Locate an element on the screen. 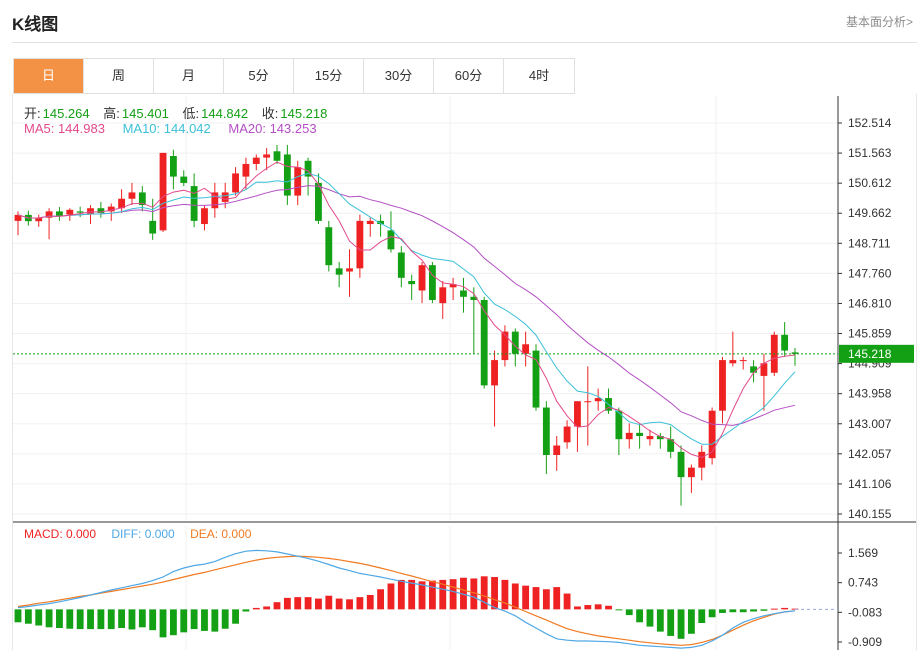 The height and width of the screenshot is (653, 921). open-value: 145.264 is located at coordinates (66, 113).